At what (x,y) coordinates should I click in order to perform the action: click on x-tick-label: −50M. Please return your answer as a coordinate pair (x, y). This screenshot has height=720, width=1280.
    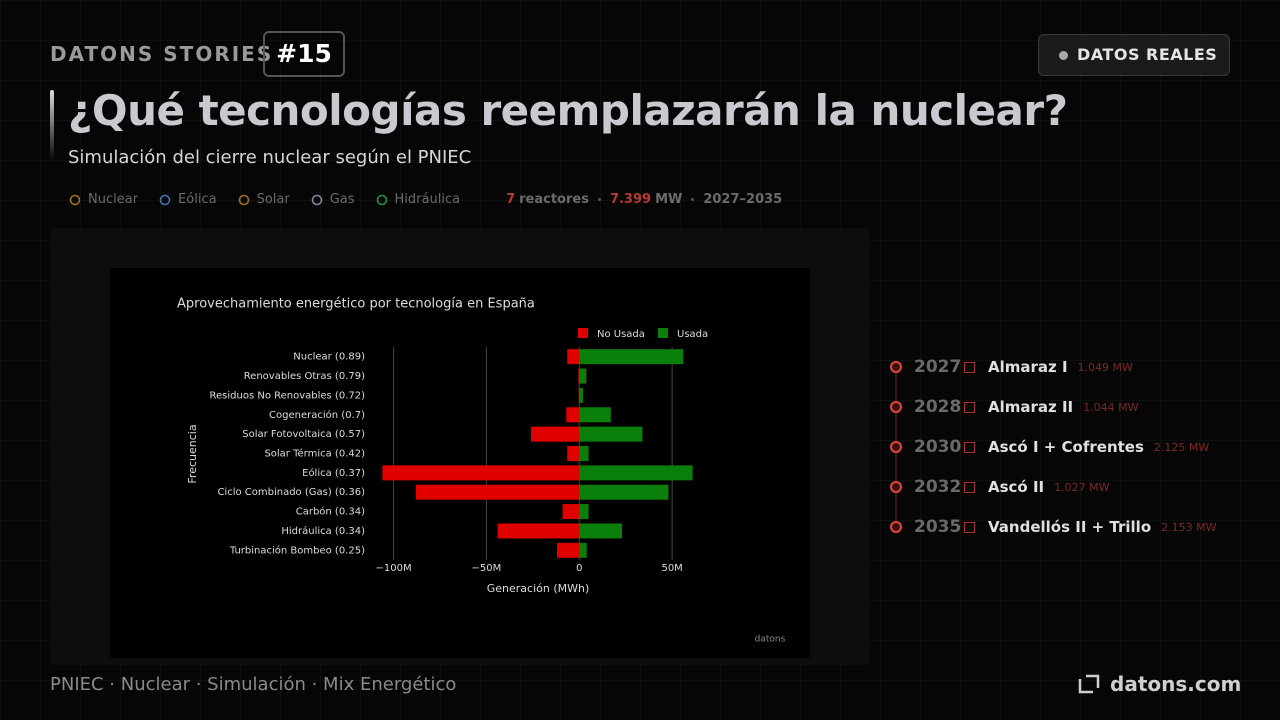
    Looking at the image, I should click on (487, 568).